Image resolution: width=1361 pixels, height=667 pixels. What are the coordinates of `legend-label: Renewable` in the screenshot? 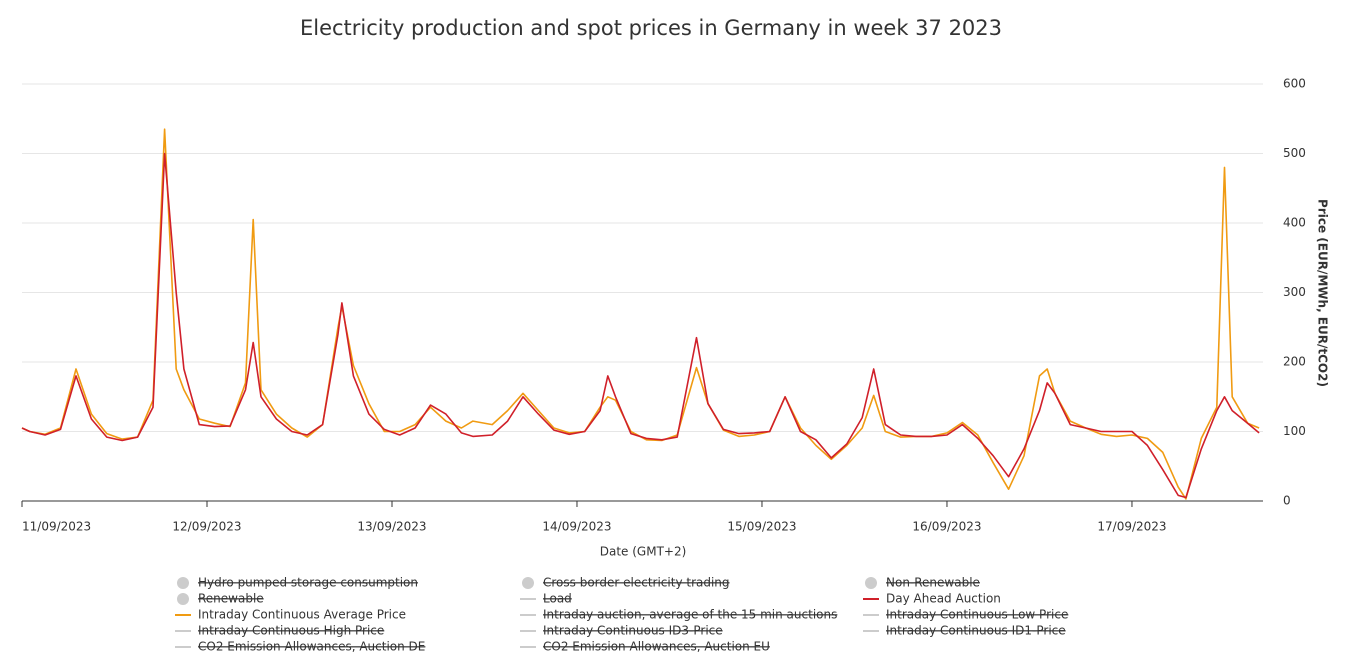 It's located at (231, 599).